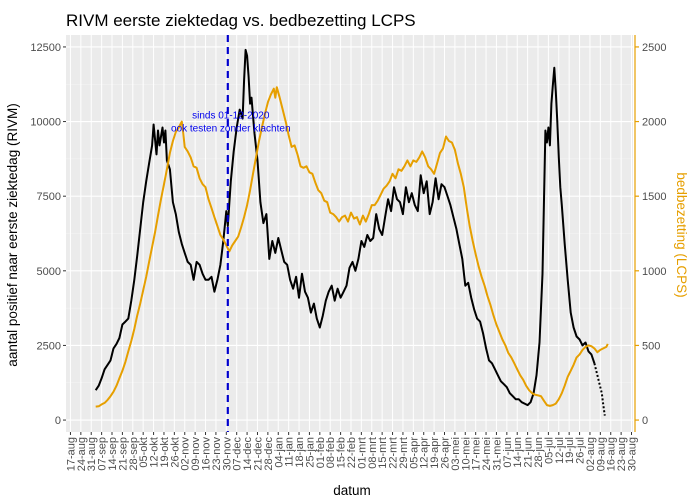 The height and width of the screenshot is (502, 693). I want to click on x-tick-label: 02-aug, so click(591, 454).